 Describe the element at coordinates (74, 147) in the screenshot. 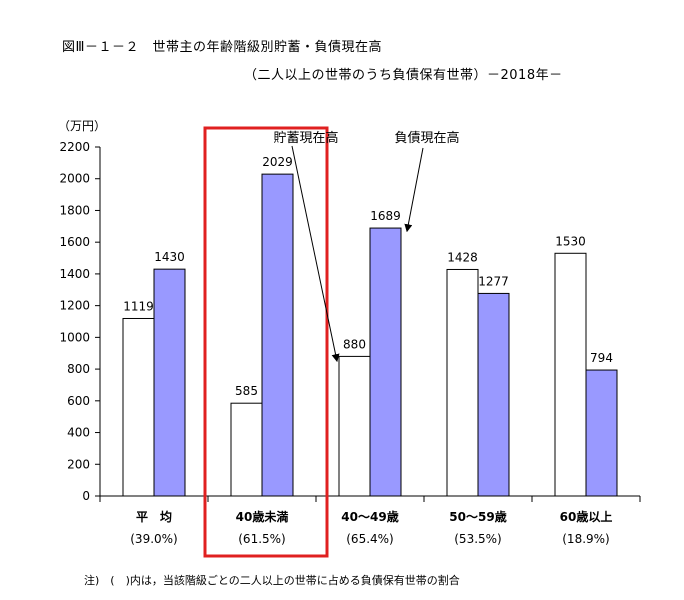

I see `y-tick-label: 2200` at that location.